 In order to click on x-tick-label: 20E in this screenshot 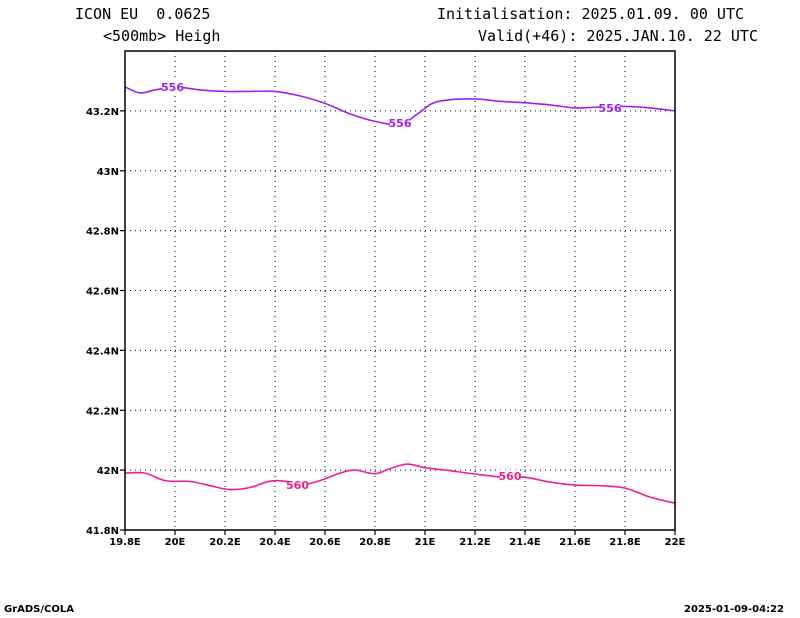, I will do `click(175, 542)`.